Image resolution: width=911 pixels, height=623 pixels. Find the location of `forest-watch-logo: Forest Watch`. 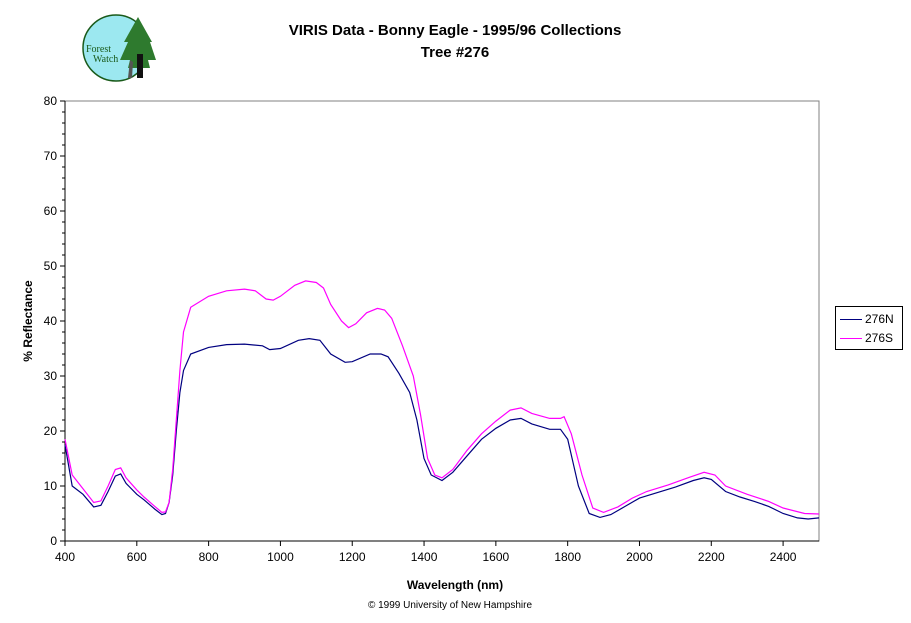

forest-watch-logo: Forest Watch is located at coordinates (120, 50).